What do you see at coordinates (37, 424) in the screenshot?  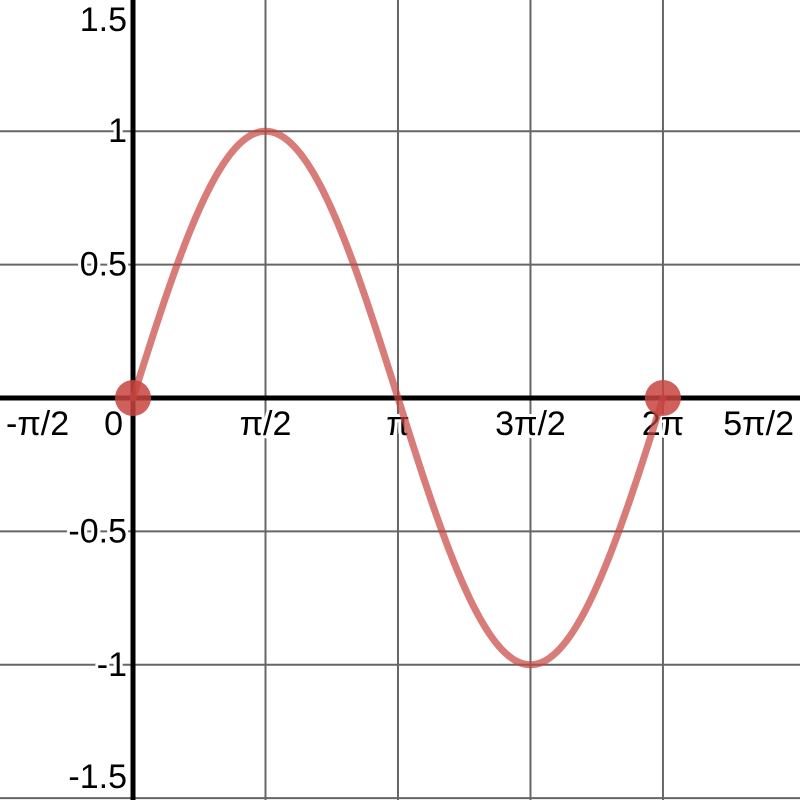 I see `x-tick-label--π/2: -π/2` at bounding box center [37, 424].